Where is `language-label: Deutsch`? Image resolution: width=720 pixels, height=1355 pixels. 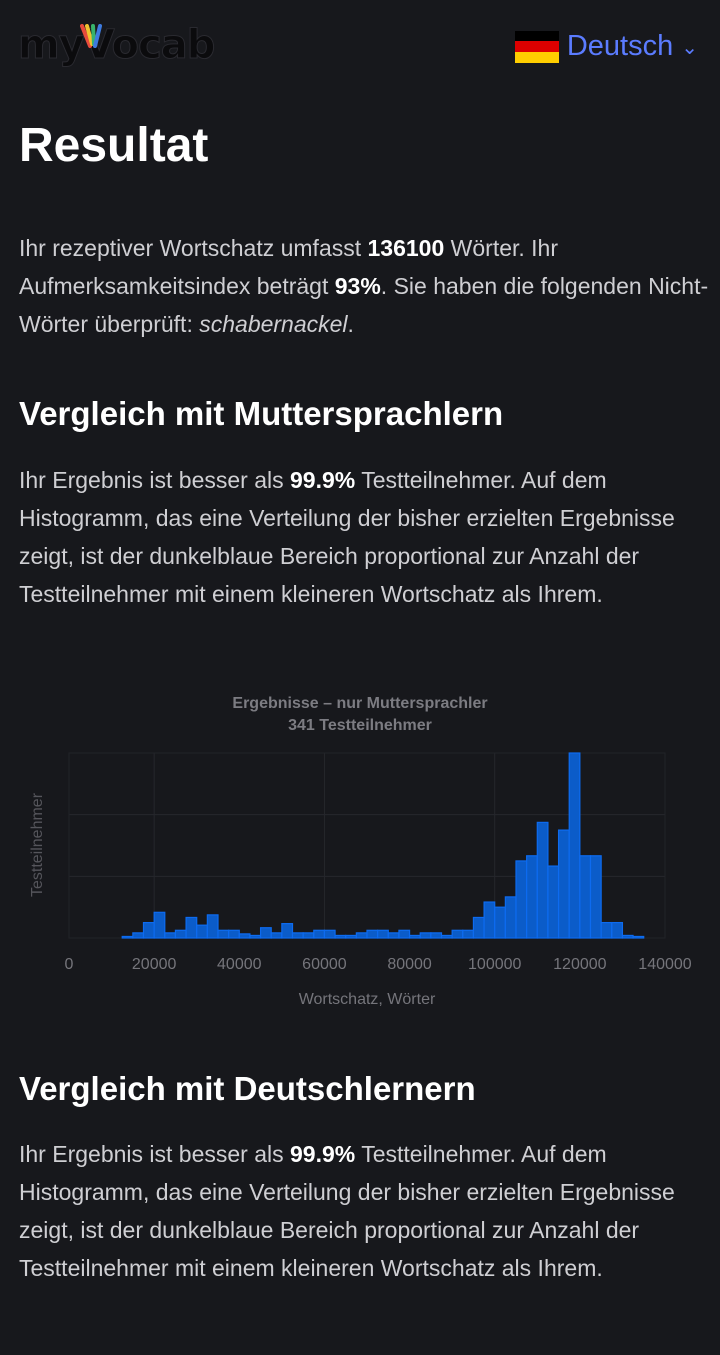
language-label: Deutsch is located at coordinates (620, 46).